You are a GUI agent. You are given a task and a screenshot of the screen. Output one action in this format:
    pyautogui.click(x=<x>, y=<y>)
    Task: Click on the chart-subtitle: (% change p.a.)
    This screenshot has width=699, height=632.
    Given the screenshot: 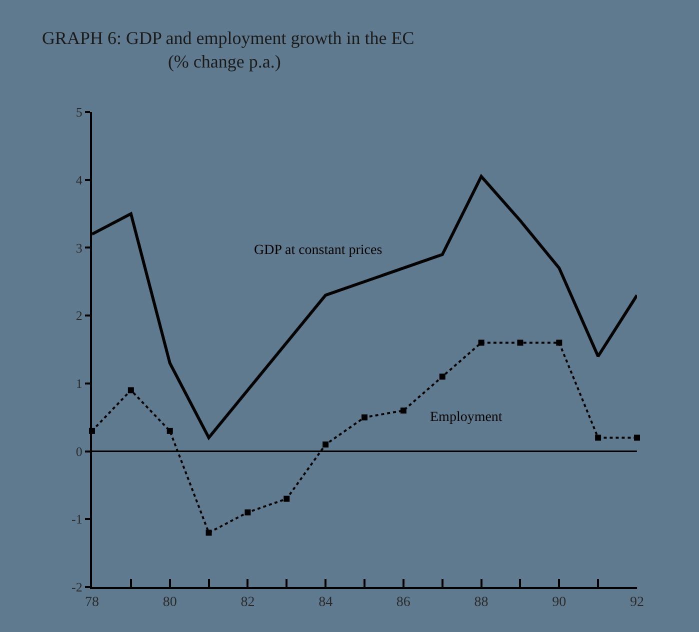 What is the action you would take?
    pyautogui.click(x=161, y=62)
    